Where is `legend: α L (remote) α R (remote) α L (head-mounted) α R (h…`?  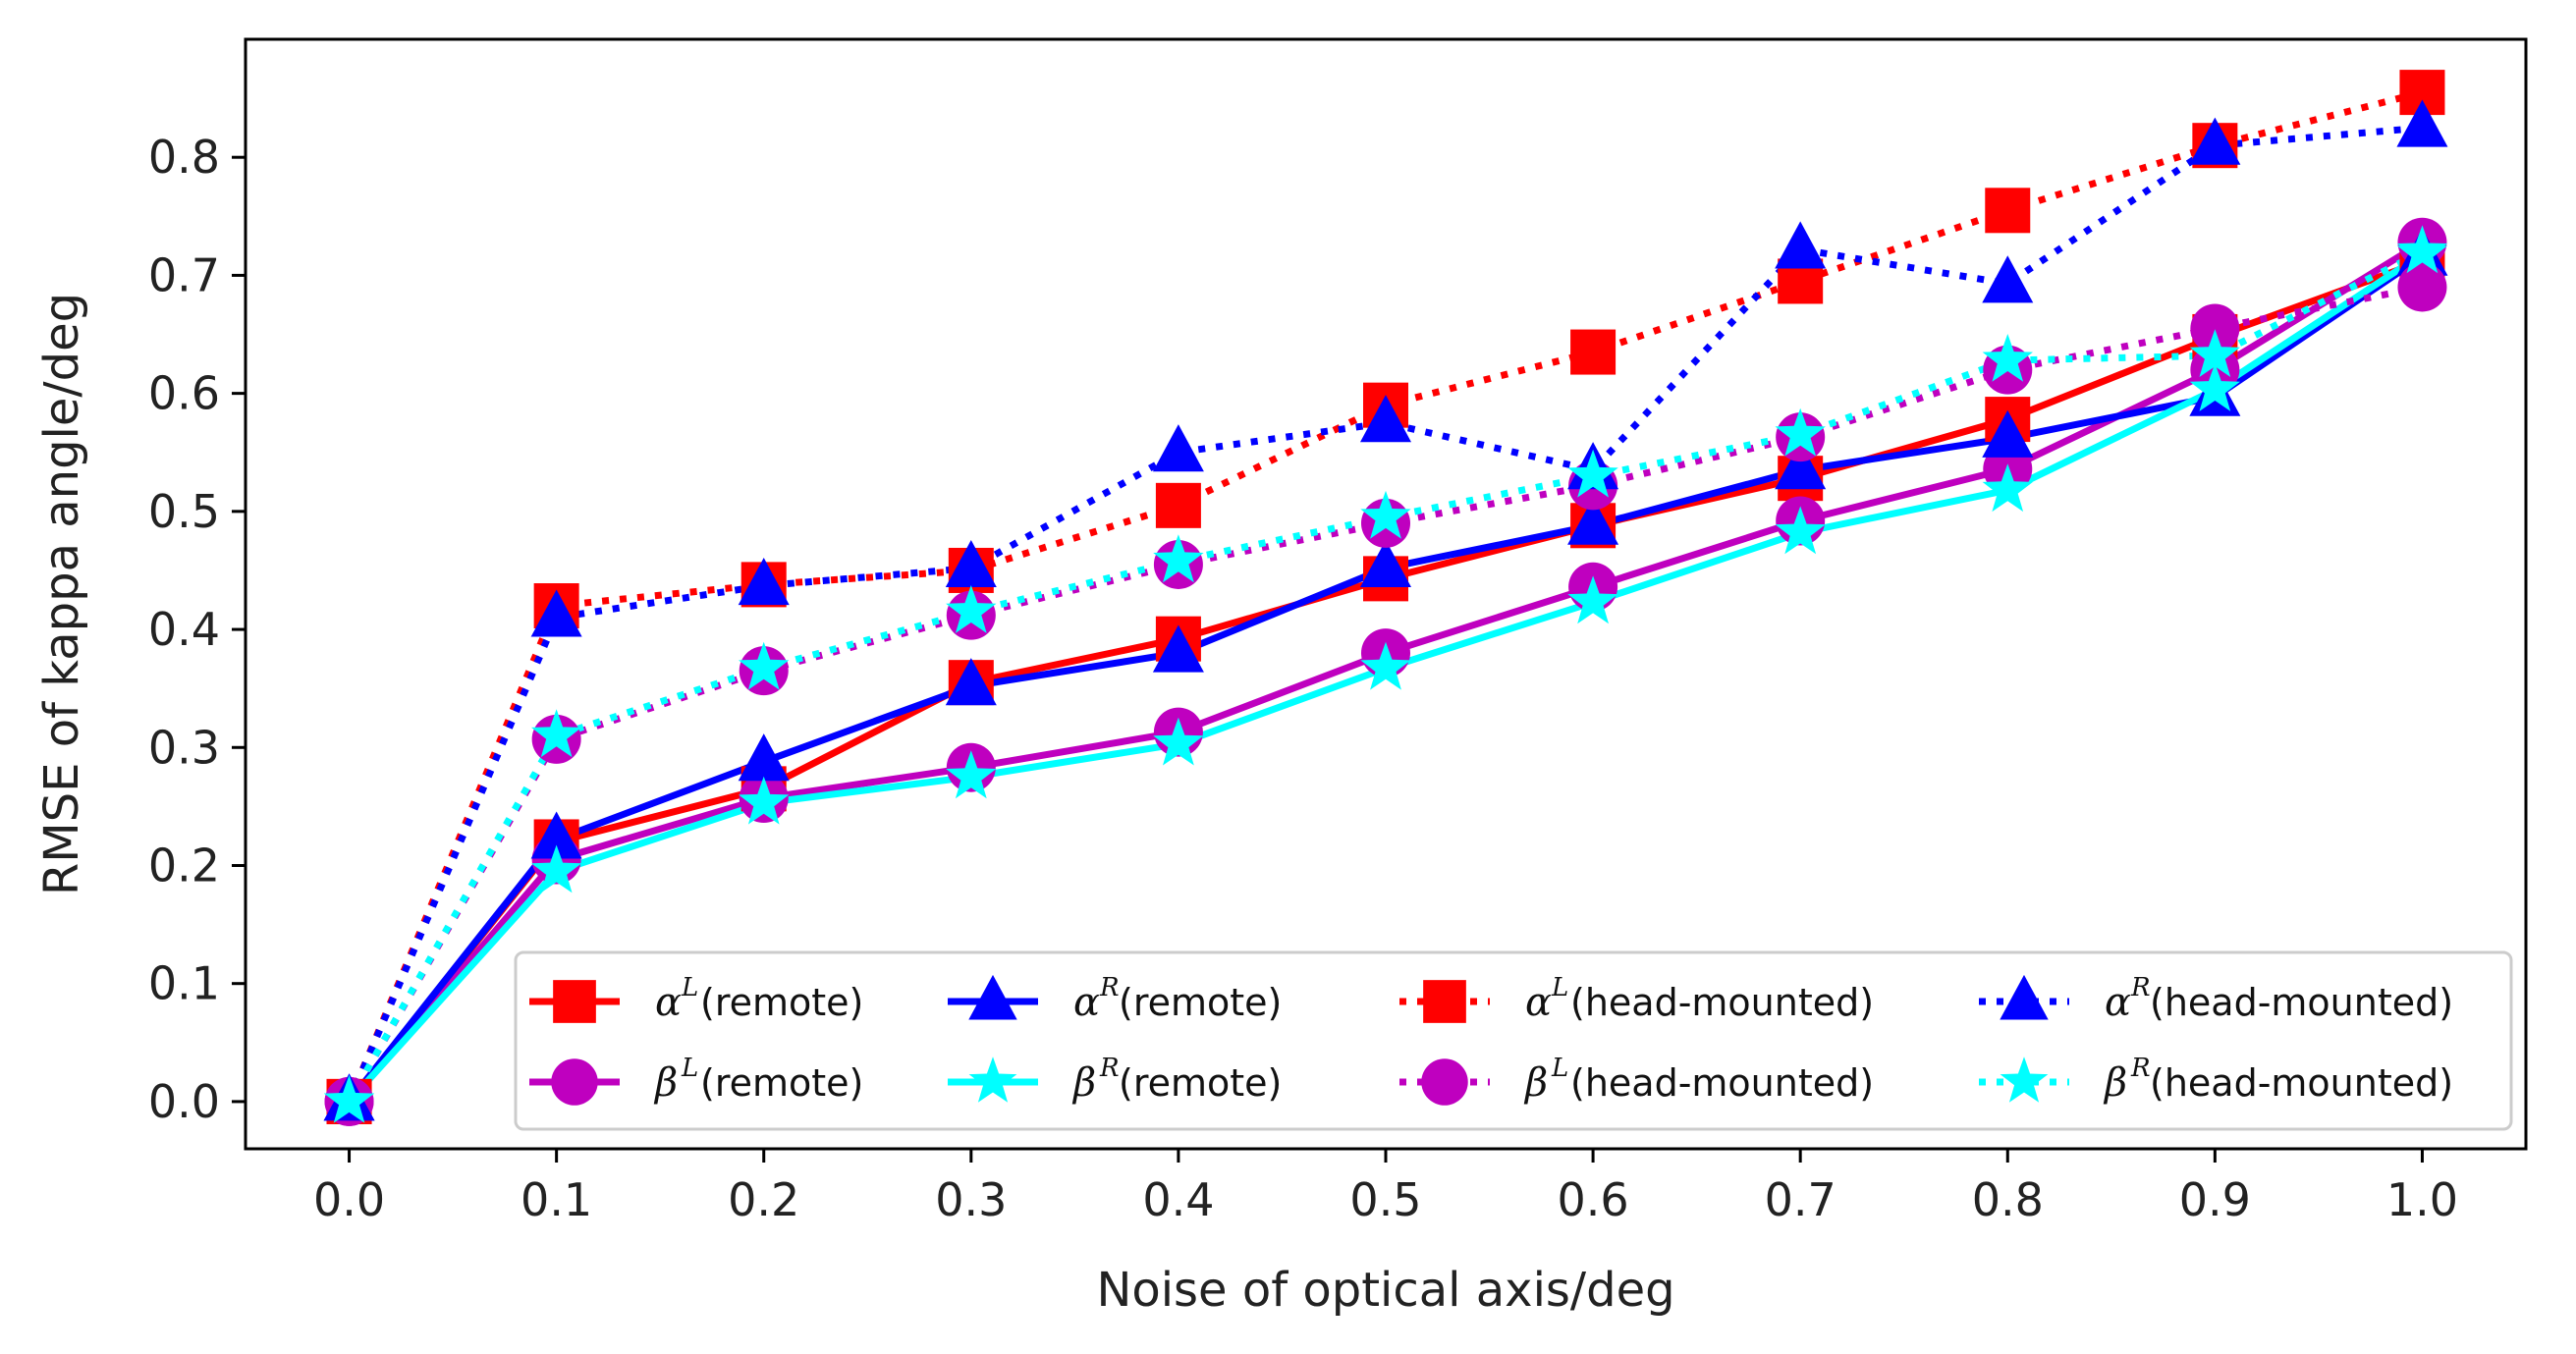
legend: α L (remote) α R (remote) α L (head-mounted) α R (h… is located at coordinates (1514, 1041).